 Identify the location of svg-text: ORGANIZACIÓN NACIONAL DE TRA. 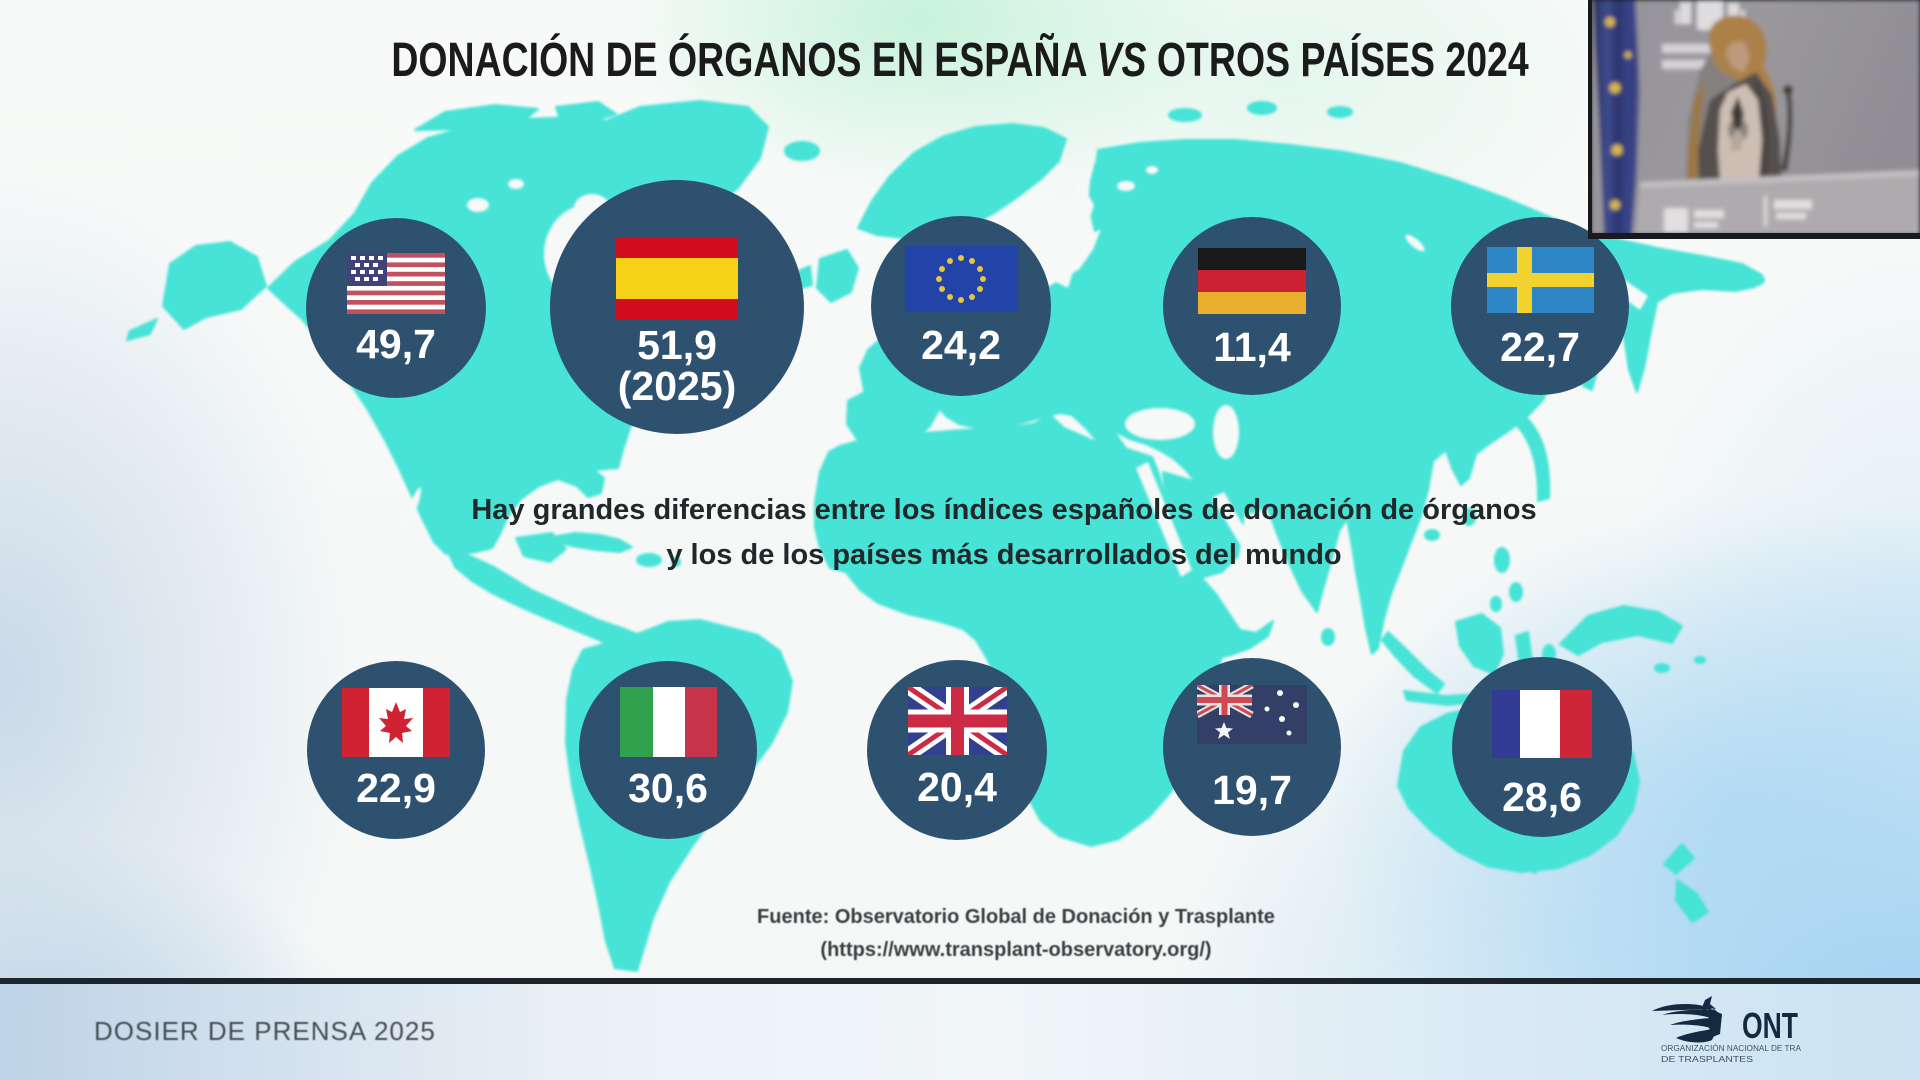
(1731, 1048).